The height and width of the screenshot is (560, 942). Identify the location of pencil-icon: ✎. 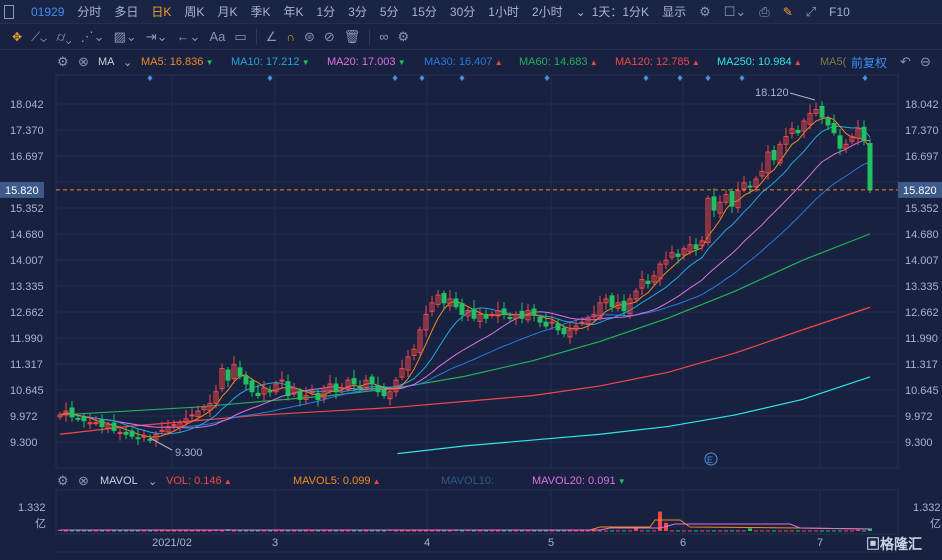
(787, 11).